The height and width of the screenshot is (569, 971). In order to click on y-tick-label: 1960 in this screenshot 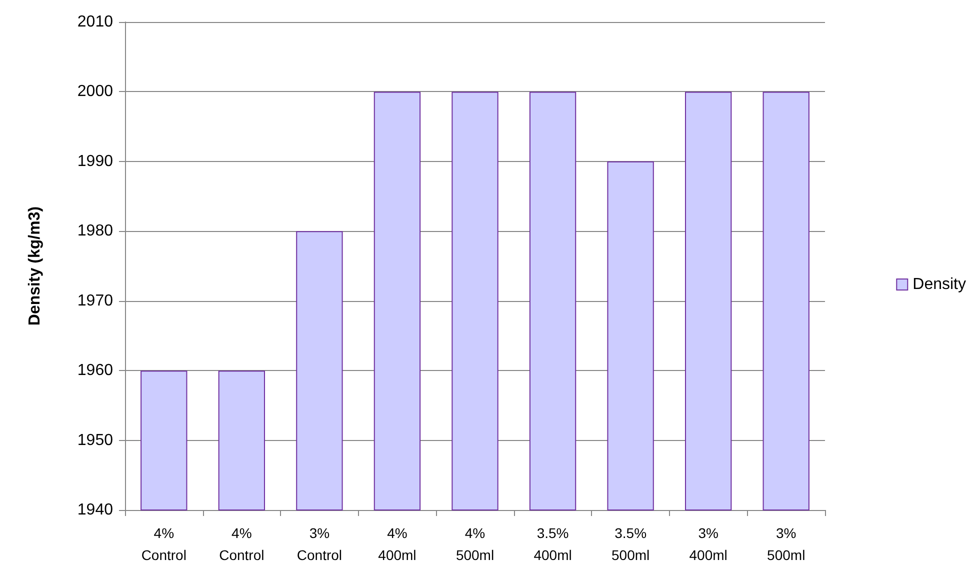, I will do `click(95, 371)`.